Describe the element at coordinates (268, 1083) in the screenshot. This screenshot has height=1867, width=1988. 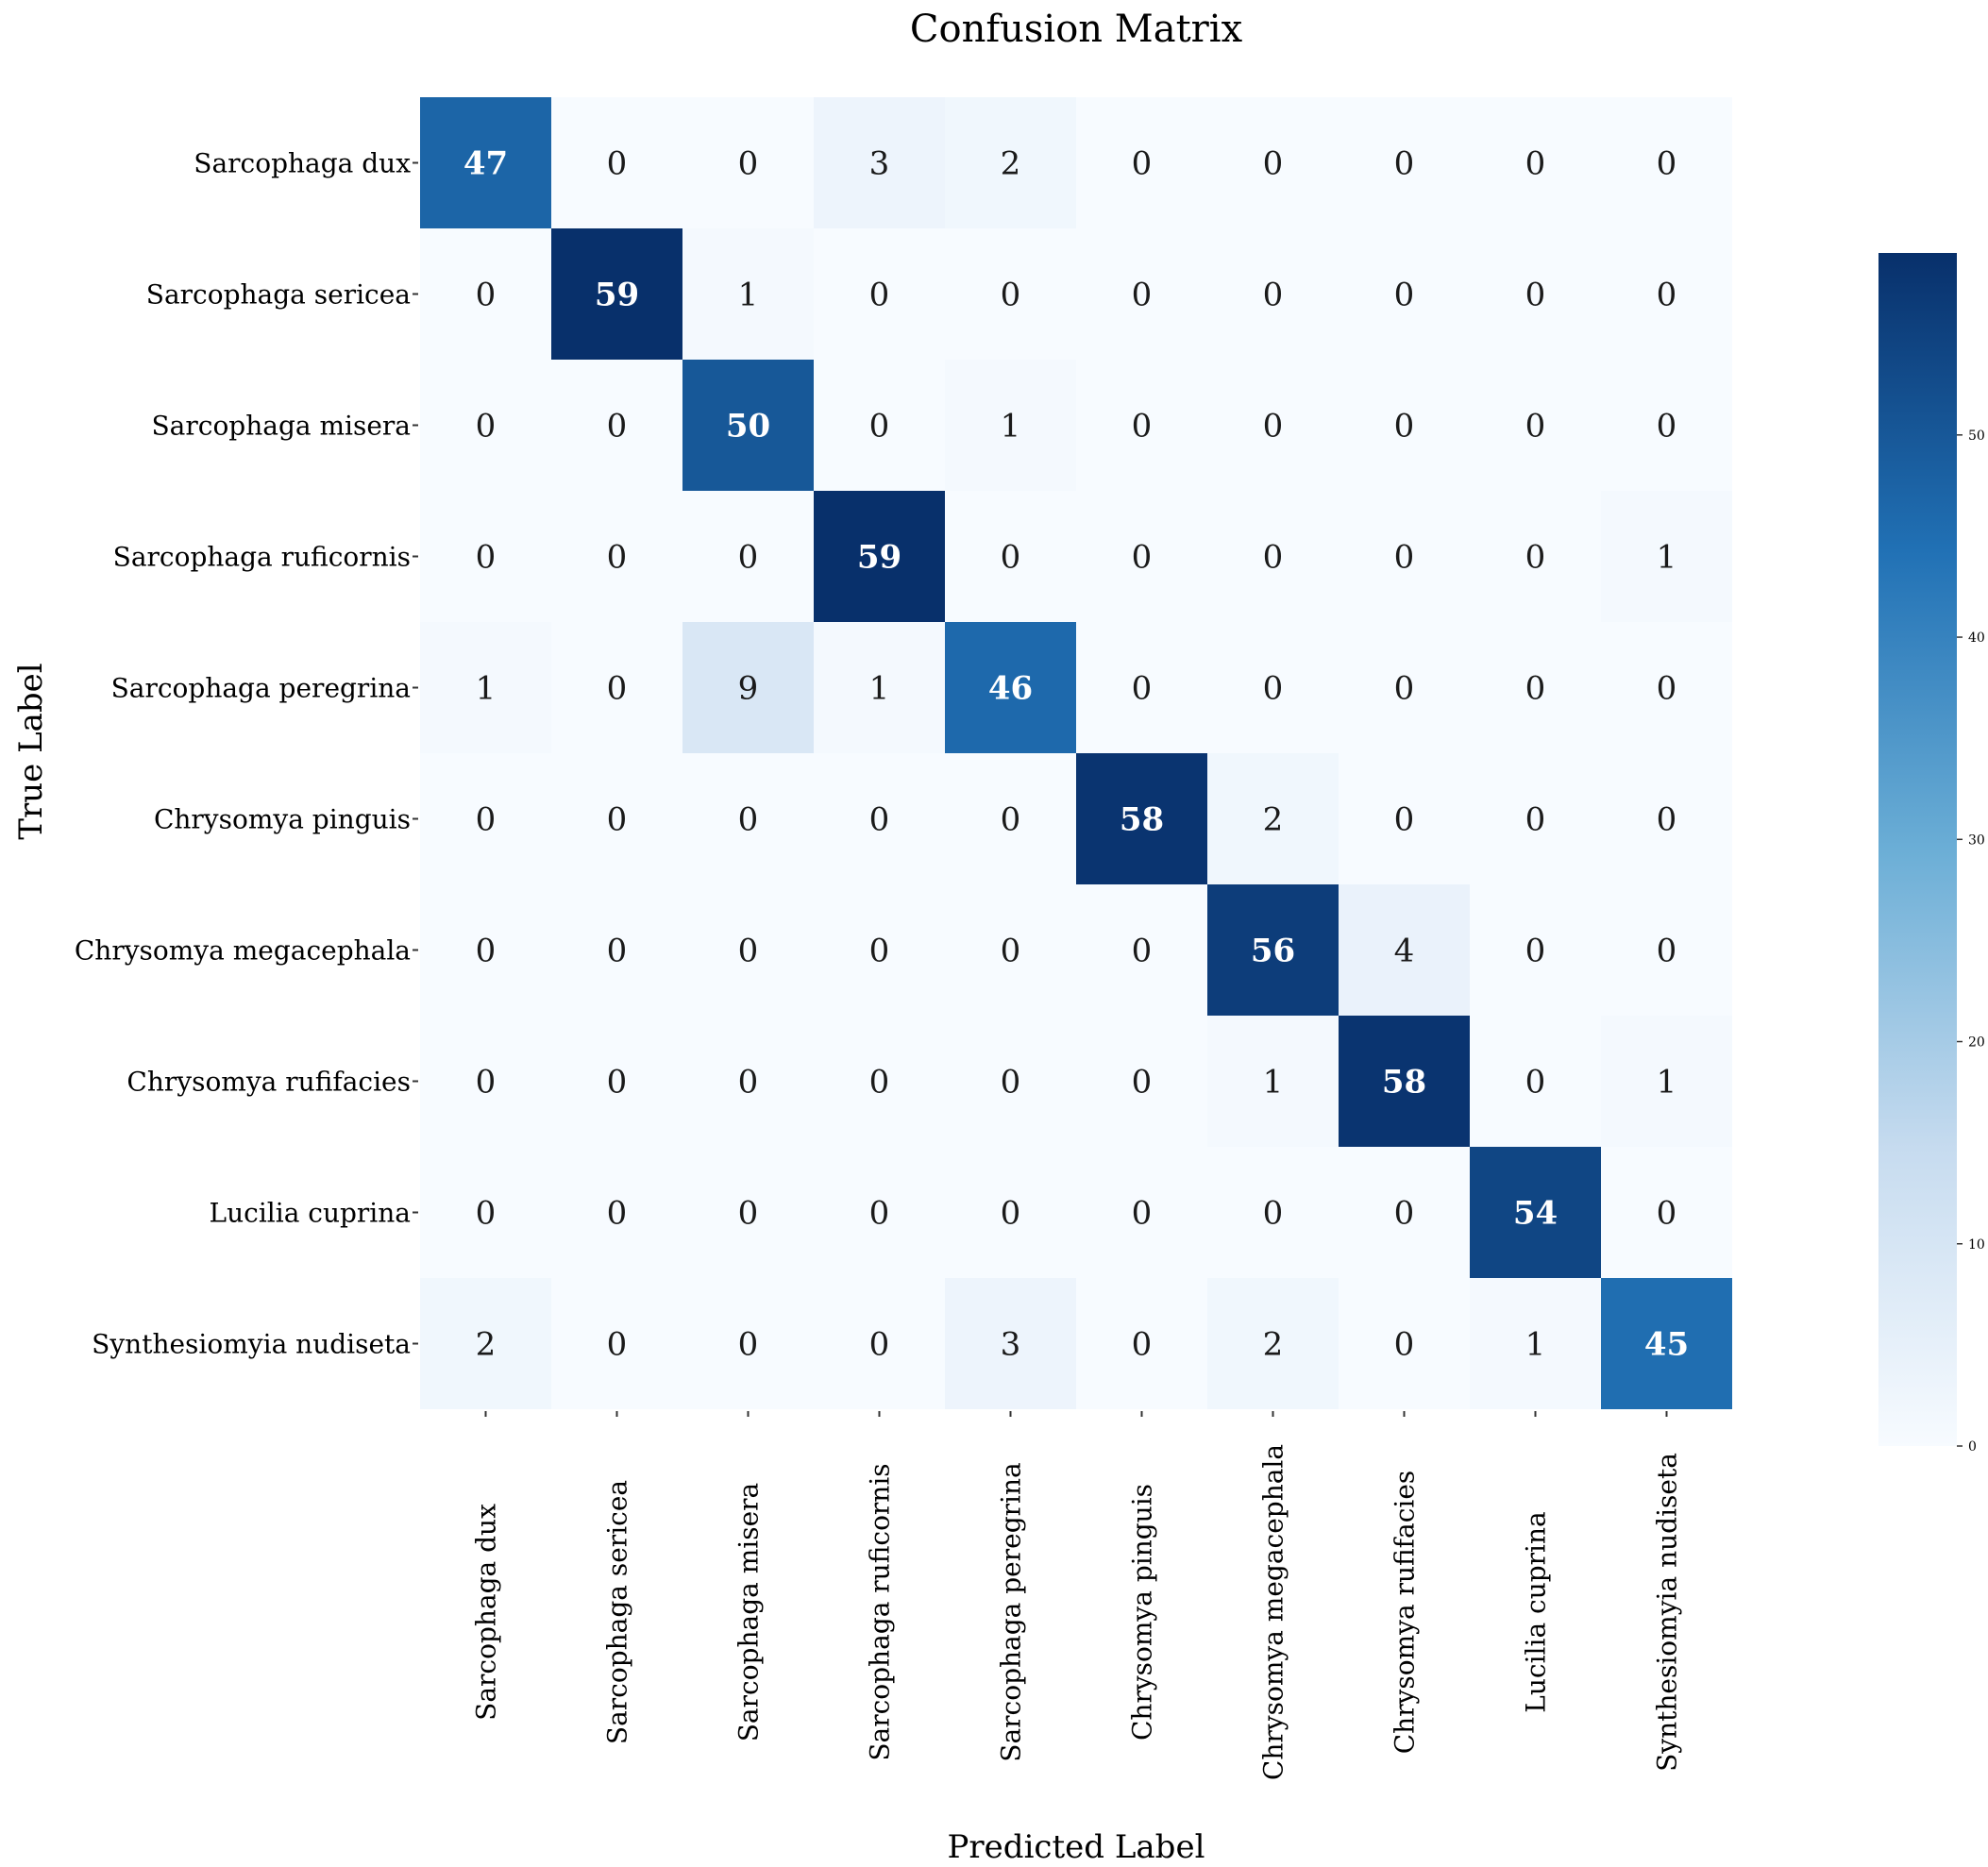
I see `y-tick-label: Chrysomya rufifacies` at that location.